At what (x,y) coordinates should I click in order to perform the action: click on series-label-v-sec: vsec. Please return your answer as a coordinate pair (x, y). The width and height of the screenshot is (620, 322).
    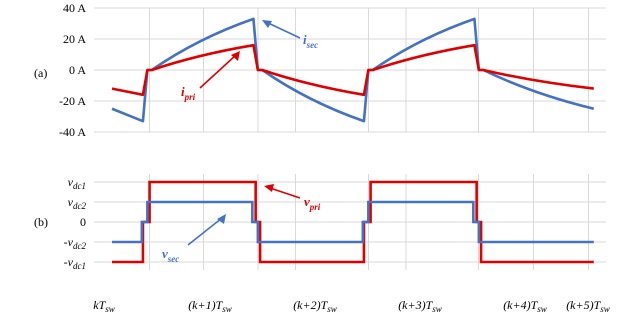
    Looking at the image, I should click on (170, 255).